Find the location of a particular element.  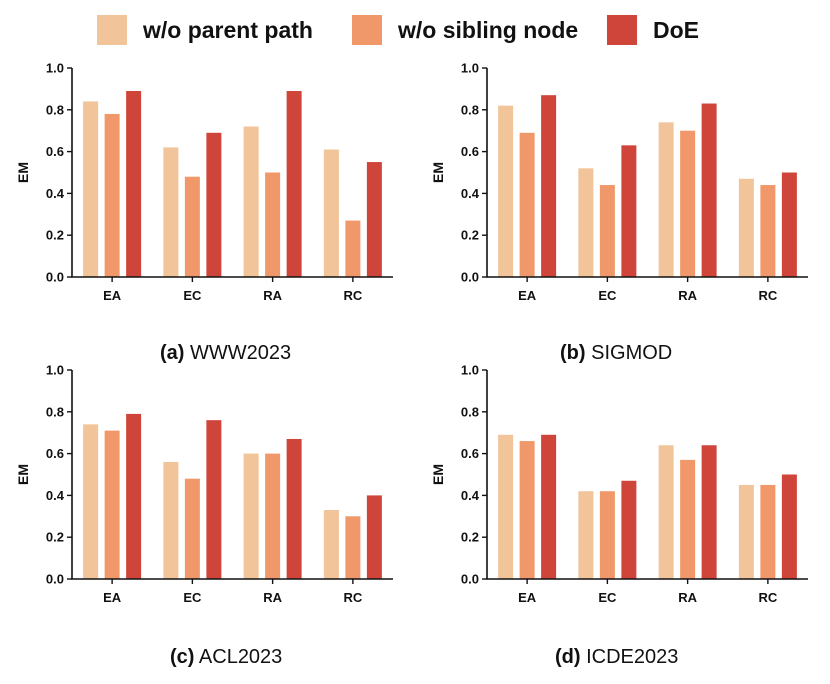

caption-title: ACL2023 is located at coordinates (240, 657).